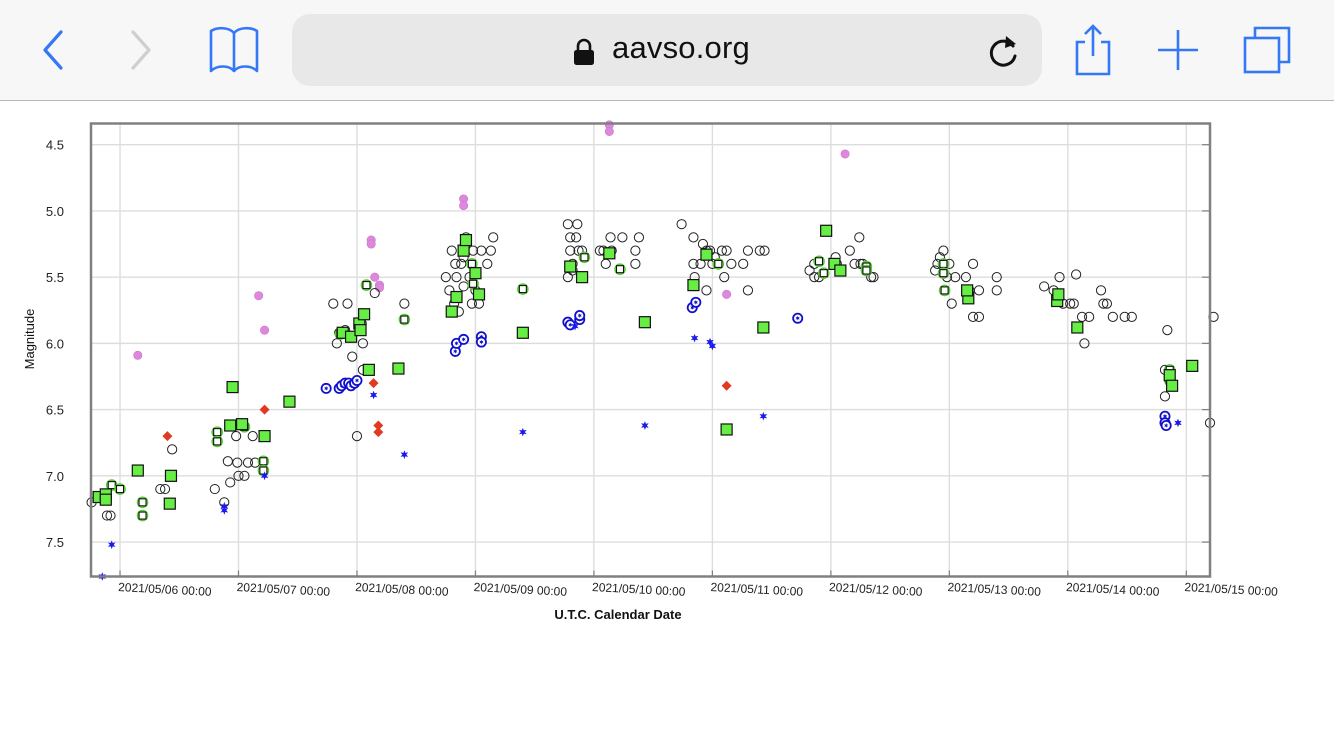  I want to click on address-bar: aavso.org, so click(667, 50).